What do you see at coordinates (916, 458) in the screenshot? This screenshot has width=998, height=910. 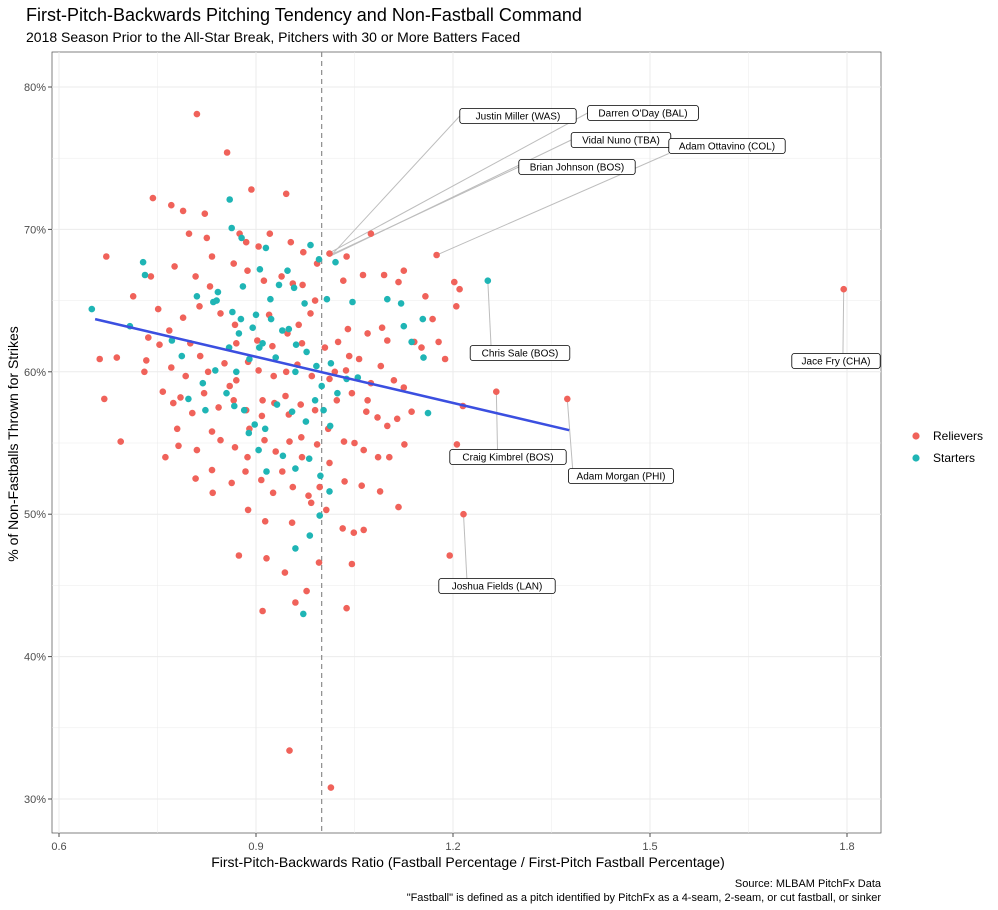 I see `legend-swatch-starters` at bounding box center [916, 458].